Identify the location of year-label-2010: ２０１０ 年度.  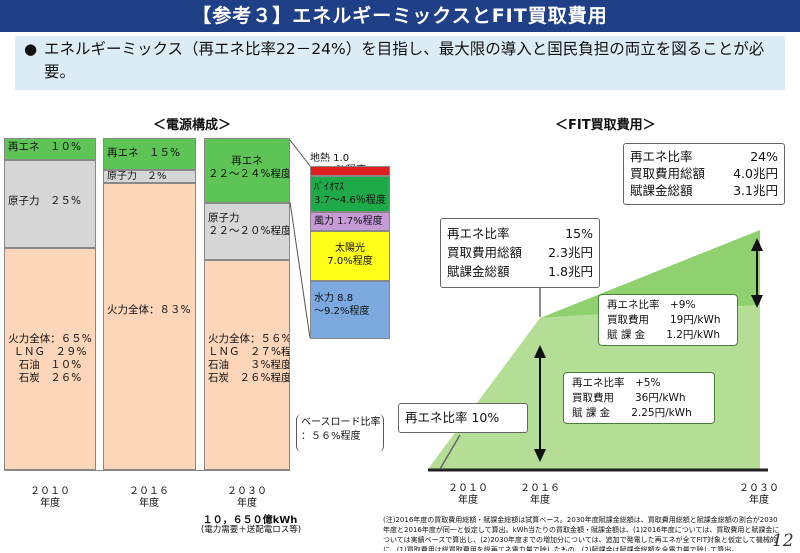
(50, 498).